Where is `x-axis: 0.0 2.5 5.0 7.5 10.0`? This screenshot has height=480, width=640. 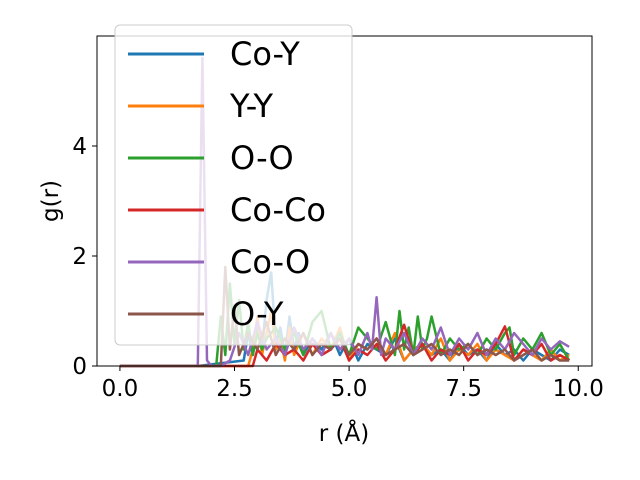
x-axis: 0.0 2.5 5.0 7.5 10.0 is located at coordinates (353, 384).